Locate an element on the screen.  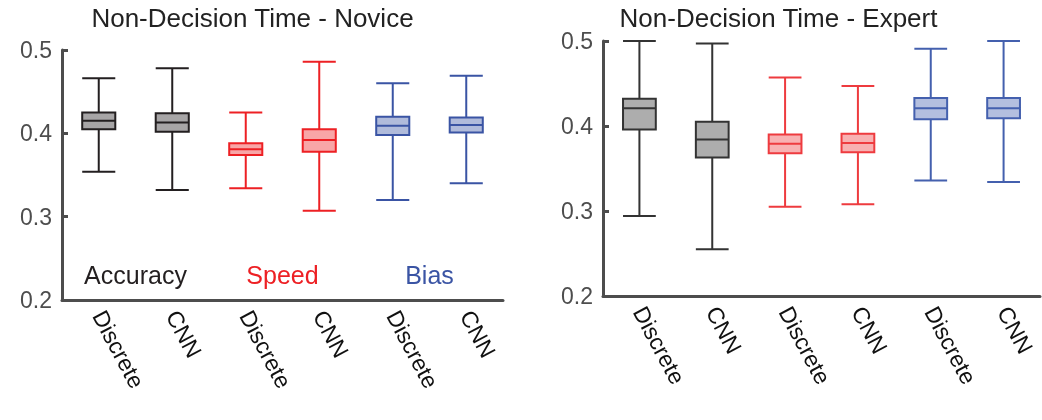
chart-title: Non-Decision Time - Novice is located at coordinates (252, 18).